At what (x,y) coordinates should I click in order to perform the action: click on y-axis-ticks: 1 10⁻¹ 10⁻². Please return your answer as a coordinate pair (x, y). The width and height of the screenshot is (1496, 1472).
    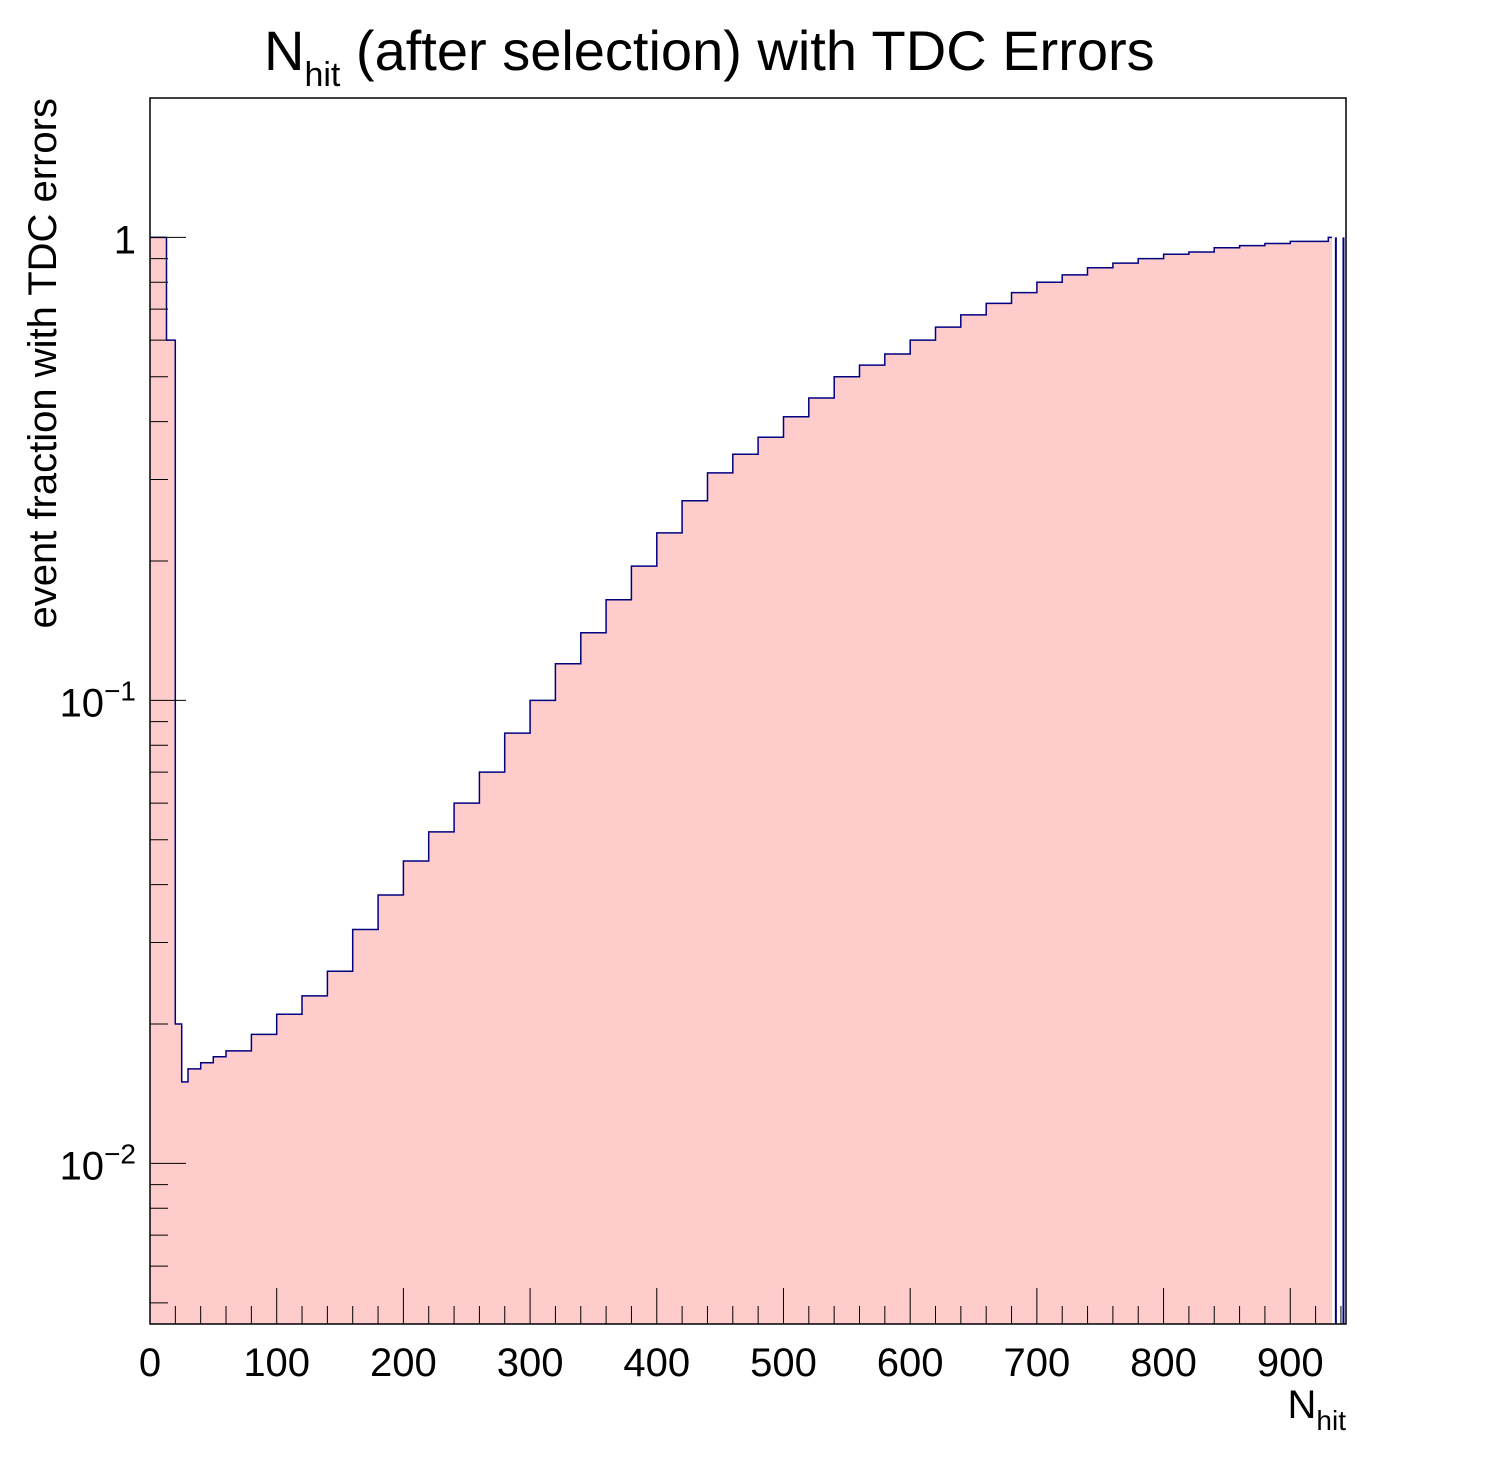
    Looking at the image, I should click on (123, 700).